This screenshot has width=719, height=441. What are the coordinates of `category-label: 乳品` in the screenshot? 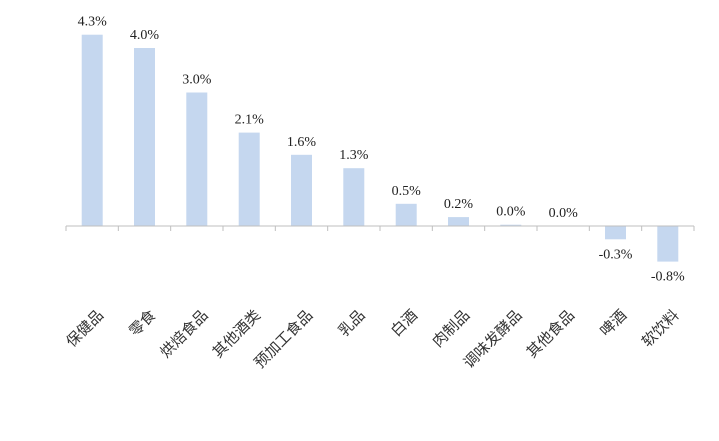 It's located at (352, 323).